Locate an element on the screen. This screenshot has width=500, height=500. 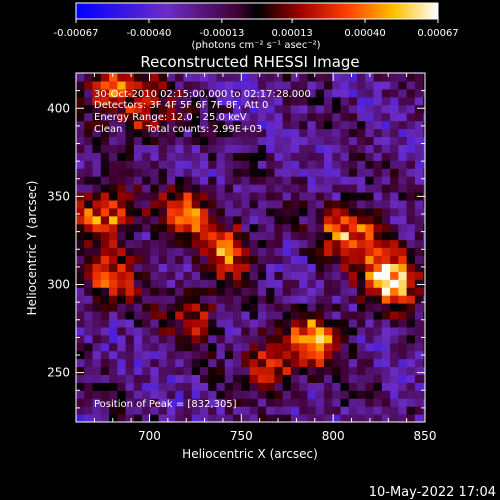
annotation-total-counts: Total counts: 2.99E+03 is located at coordinates (203, 129).